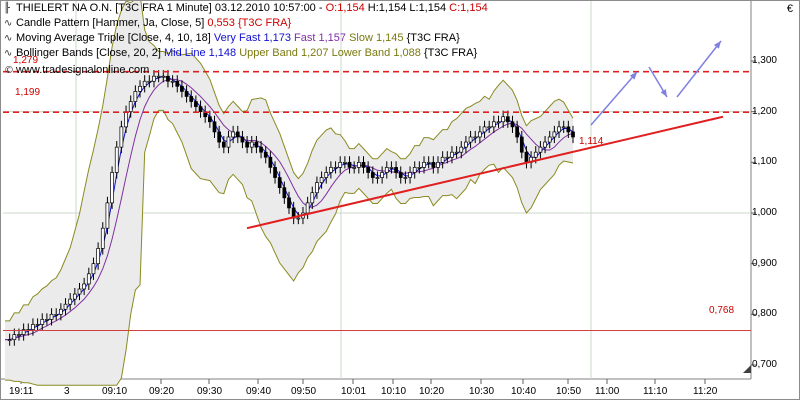 This screenshot has height=401, width=800. I want to click on x-tick-label: 09:50, so click(304, 391).